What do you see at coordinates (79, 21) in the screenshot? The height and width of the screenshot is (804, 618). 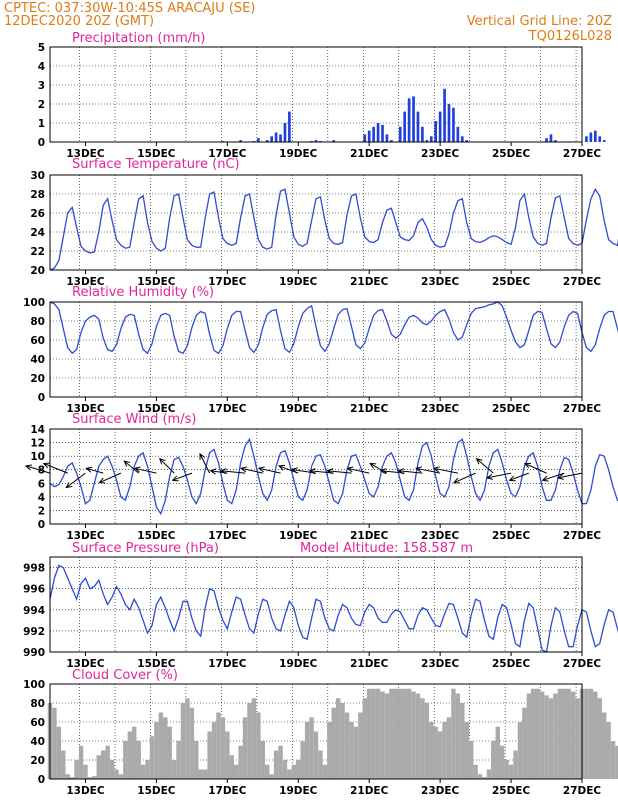 I see `header-date: 12DEC2020 20Z (GMT)` at bounding box center [79, 21].